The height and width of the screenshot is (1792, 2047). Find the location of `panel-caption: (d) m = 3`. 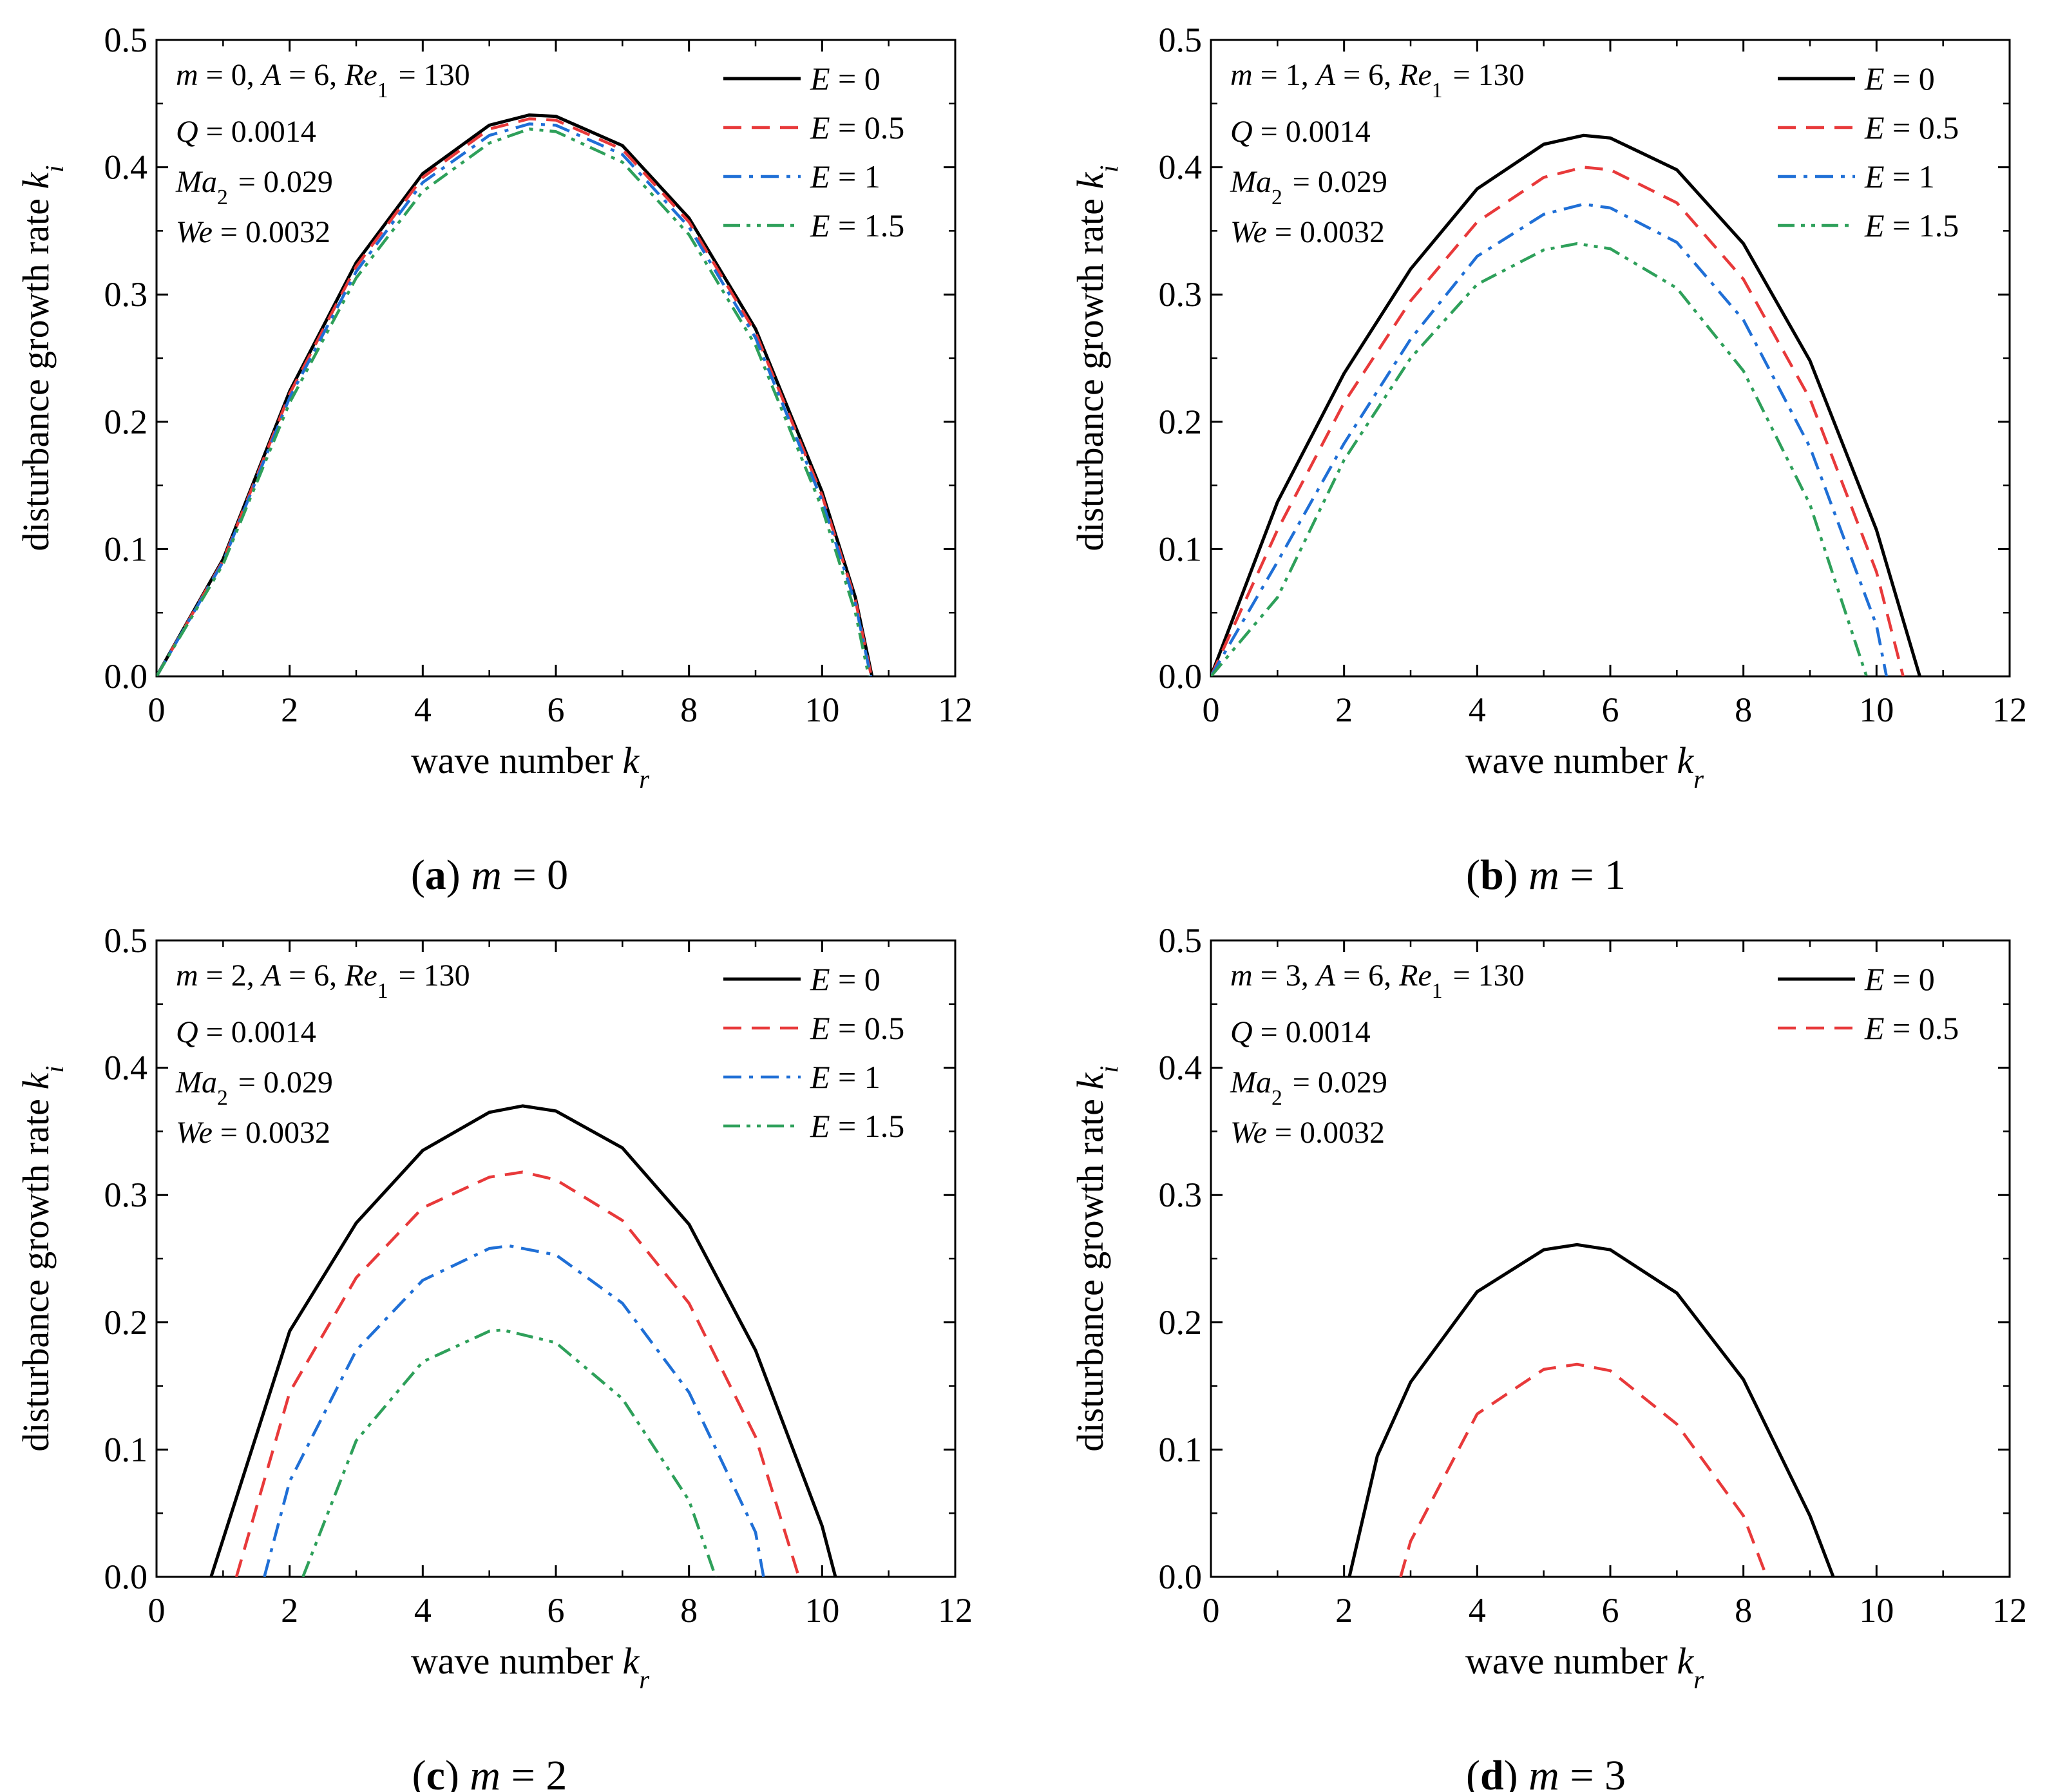

panel-caption: (d) m = 3 is located at coordinates (1546, 1772).